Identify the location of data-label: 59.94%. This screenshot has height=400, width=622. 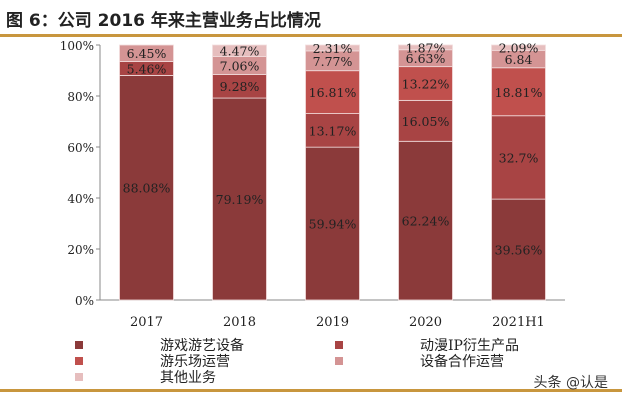
(333, 224).